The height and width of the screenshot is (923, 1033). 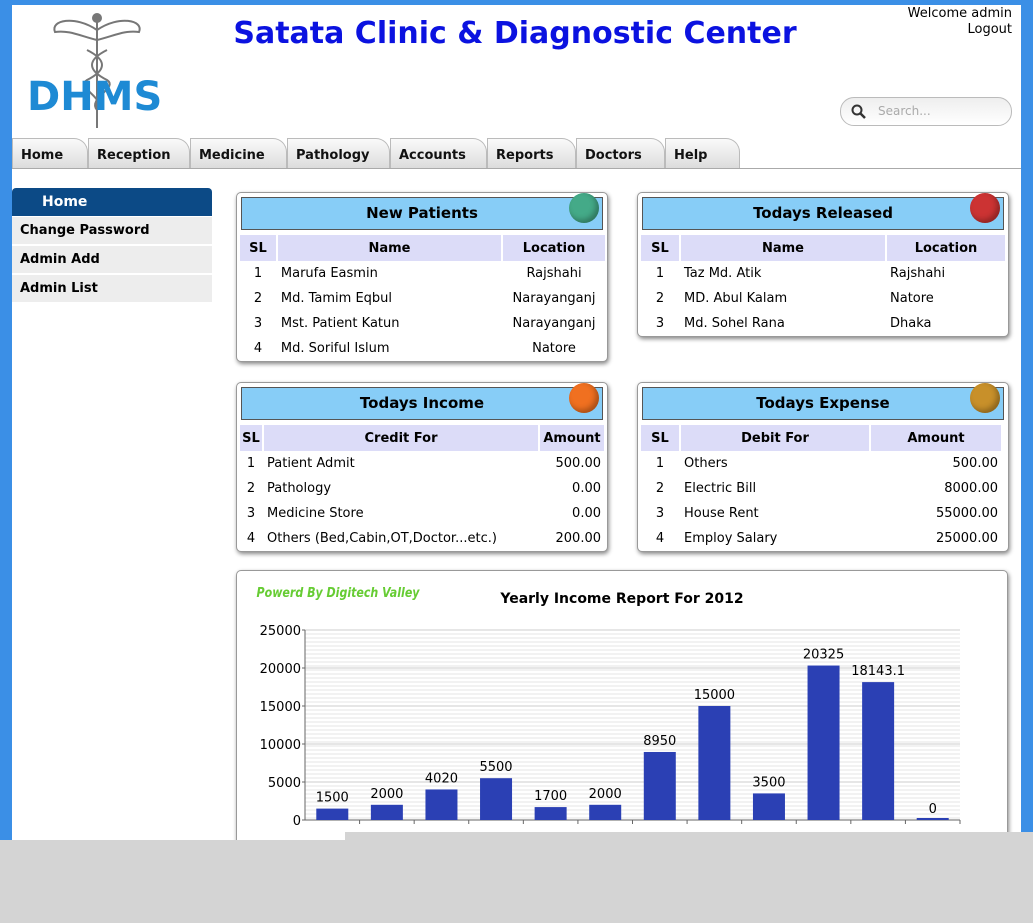 What do you see at coordinates (823, 655) in the screenshot?
I see `data-label: 20325` at bounding box center [823, 655].